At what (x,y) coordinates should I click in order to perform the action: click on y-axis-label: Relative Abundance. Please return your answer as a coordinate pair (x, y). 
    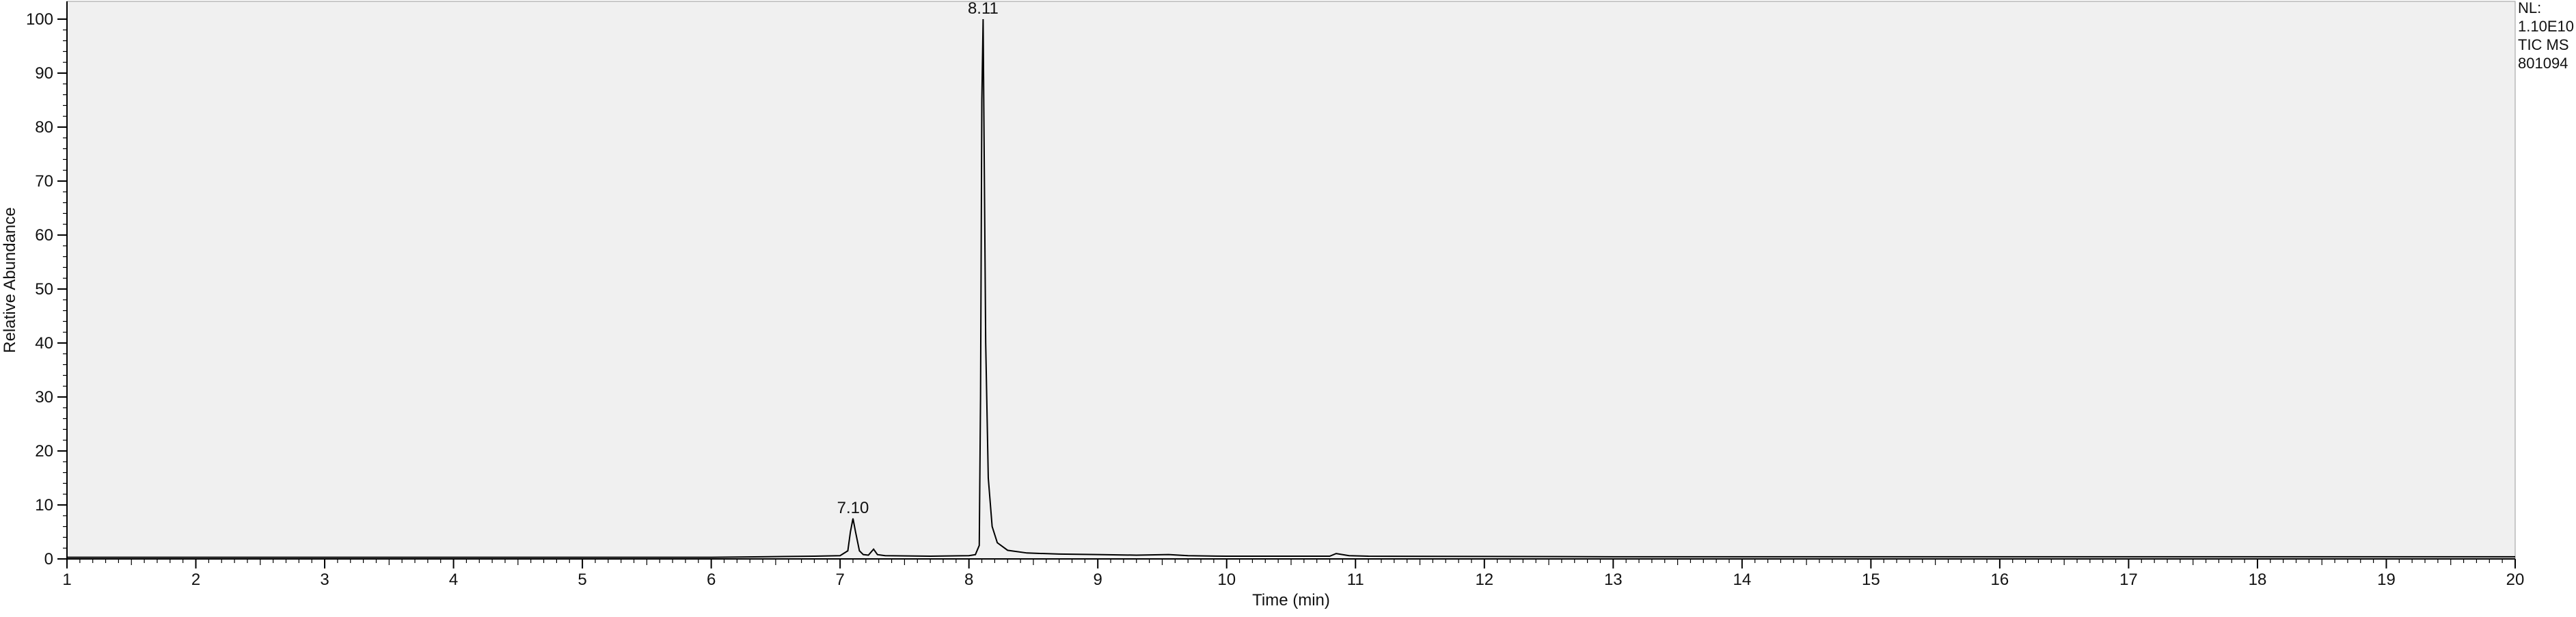
    Looking at the image, I should click on (10, 280).